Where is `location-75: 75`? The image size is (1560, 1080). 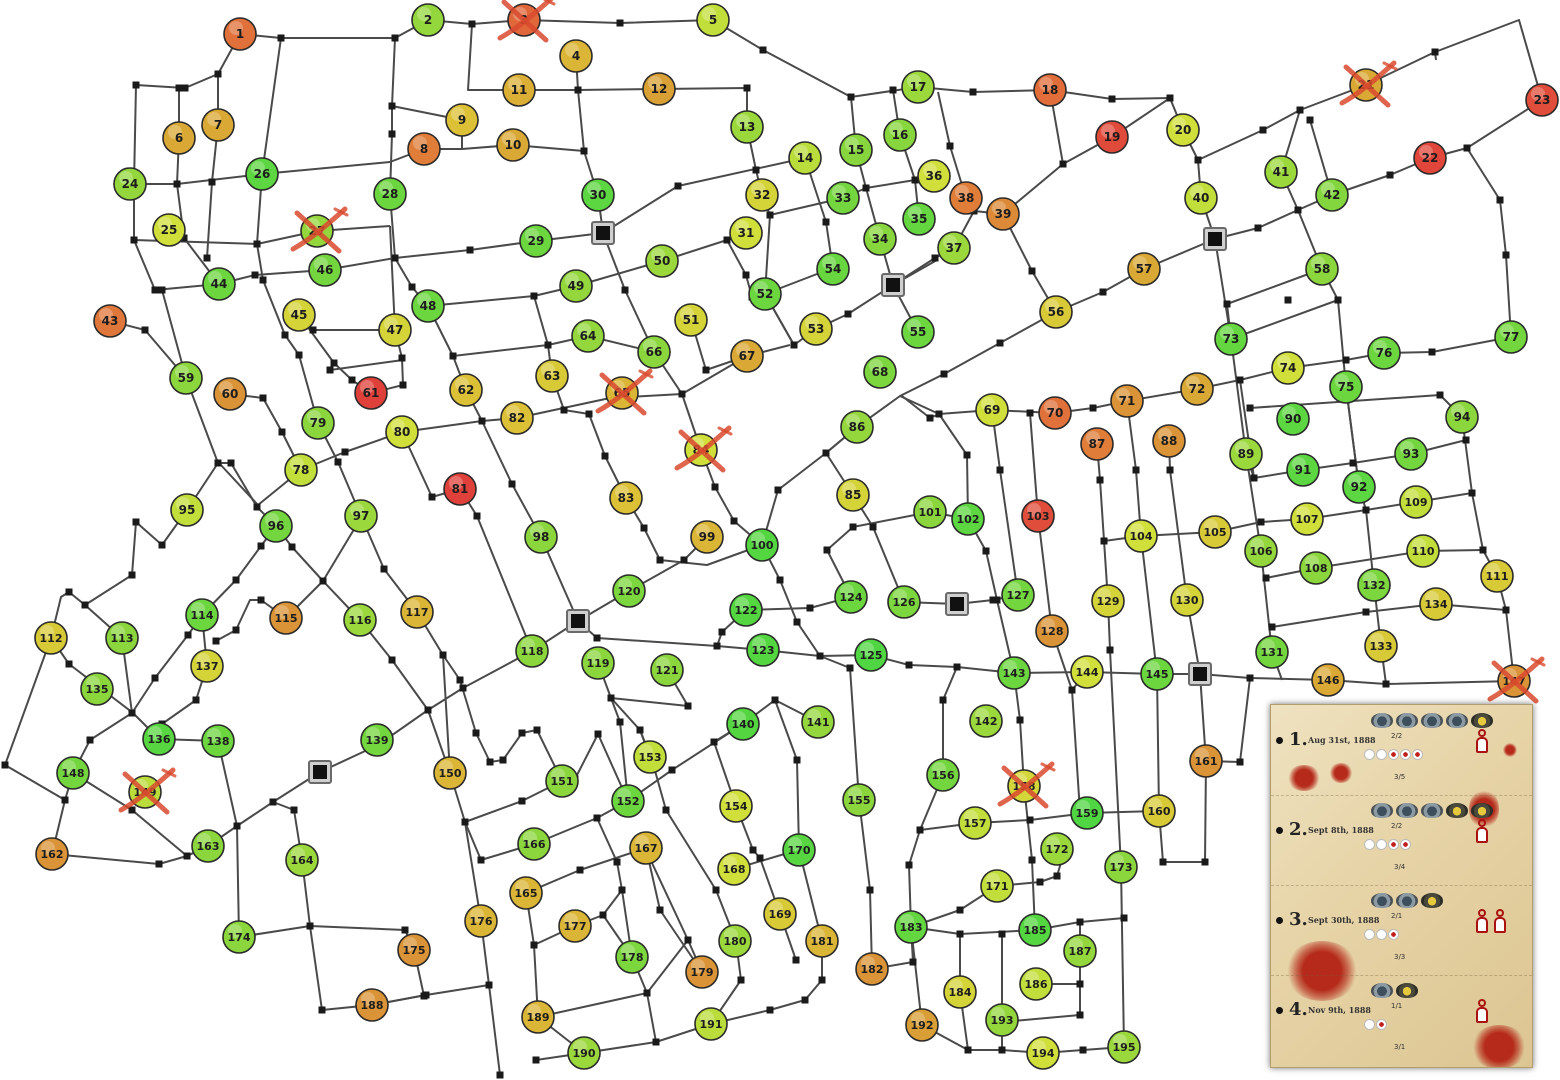
location-75: 75 is located at coordinates (1346, 387).